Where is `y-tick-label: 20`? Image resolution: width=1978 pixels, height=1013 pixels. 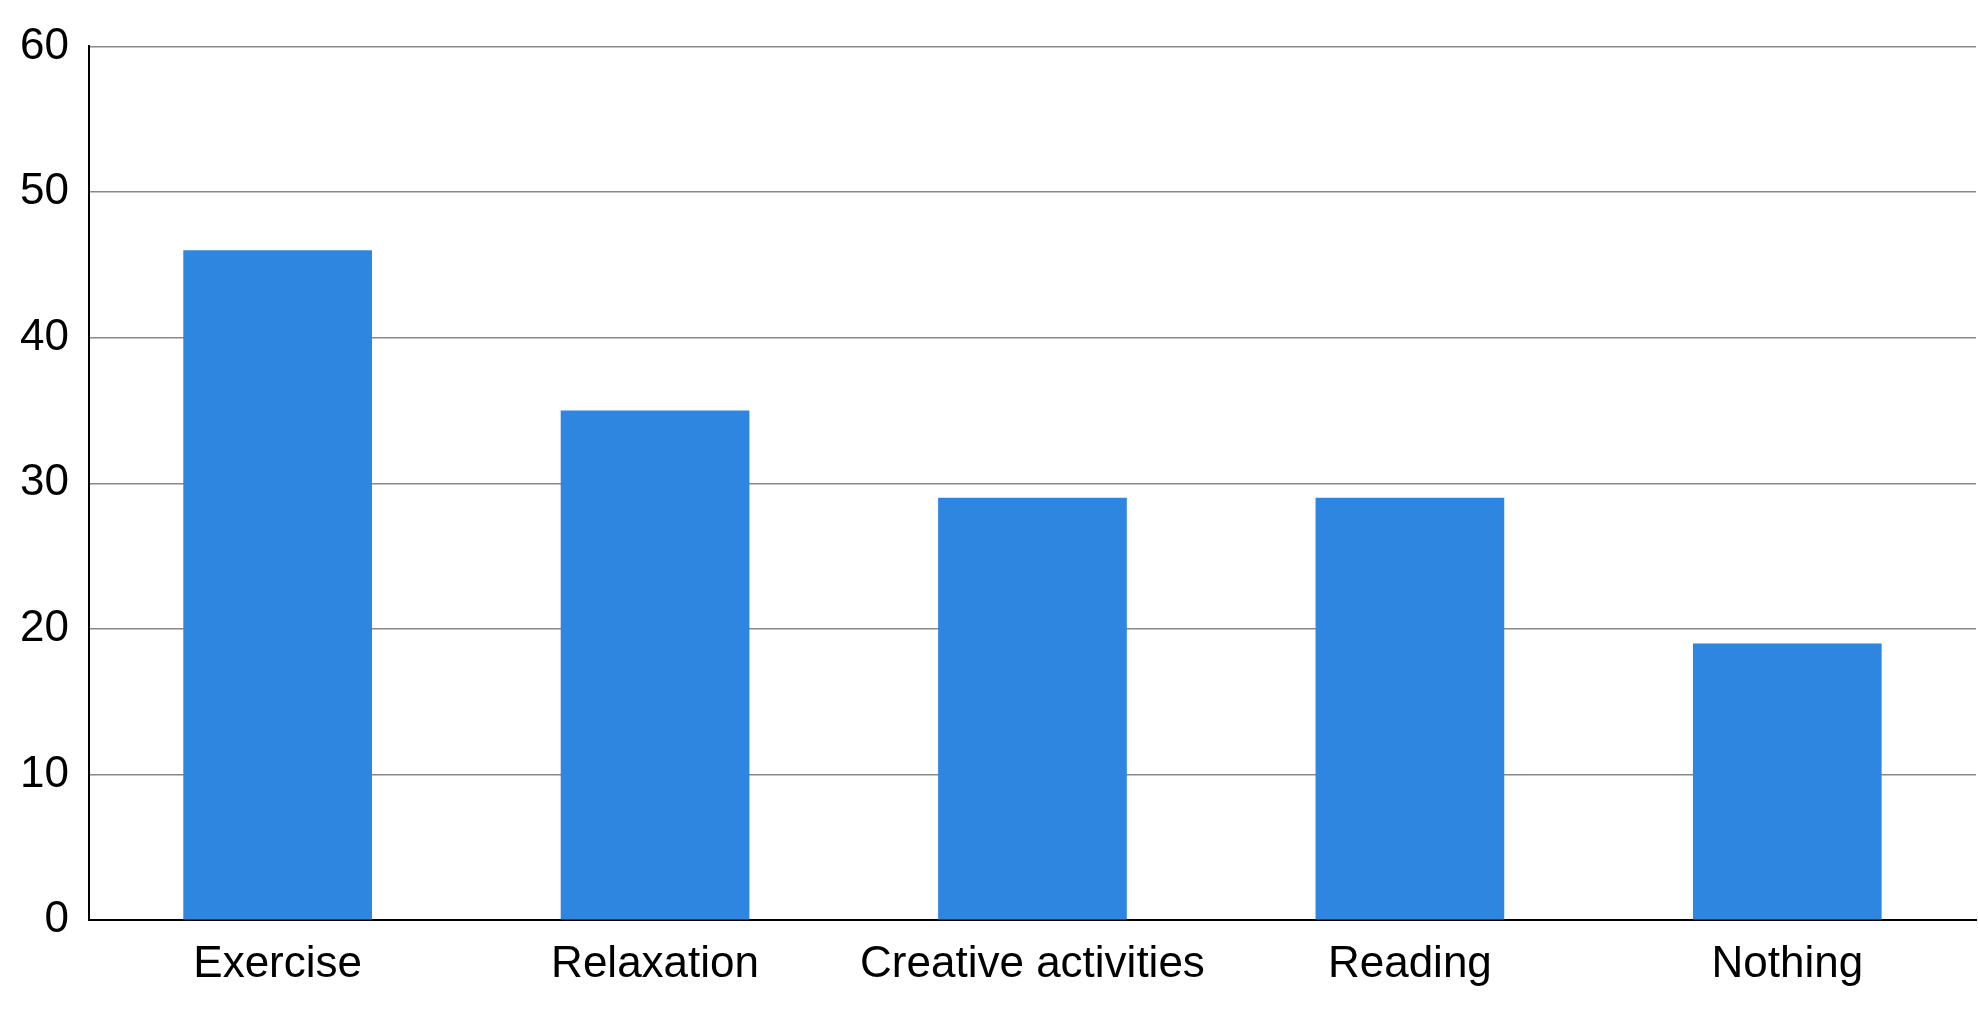
y-tick-label: 20 is located at coordinates (44, 626).